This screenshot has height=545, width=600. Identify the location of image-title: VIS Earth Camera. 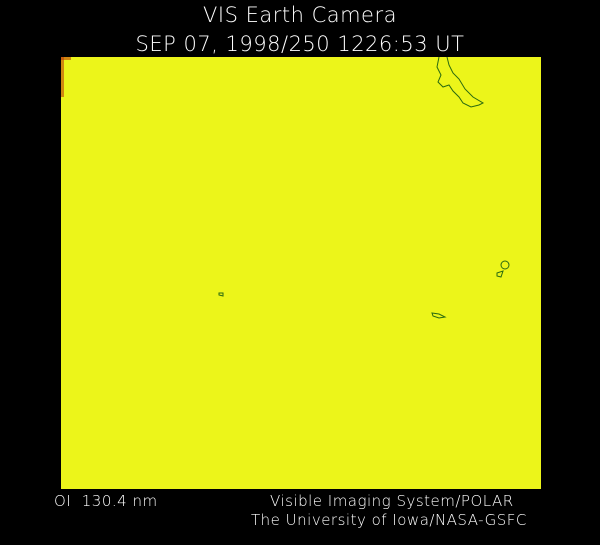
(300, 15).